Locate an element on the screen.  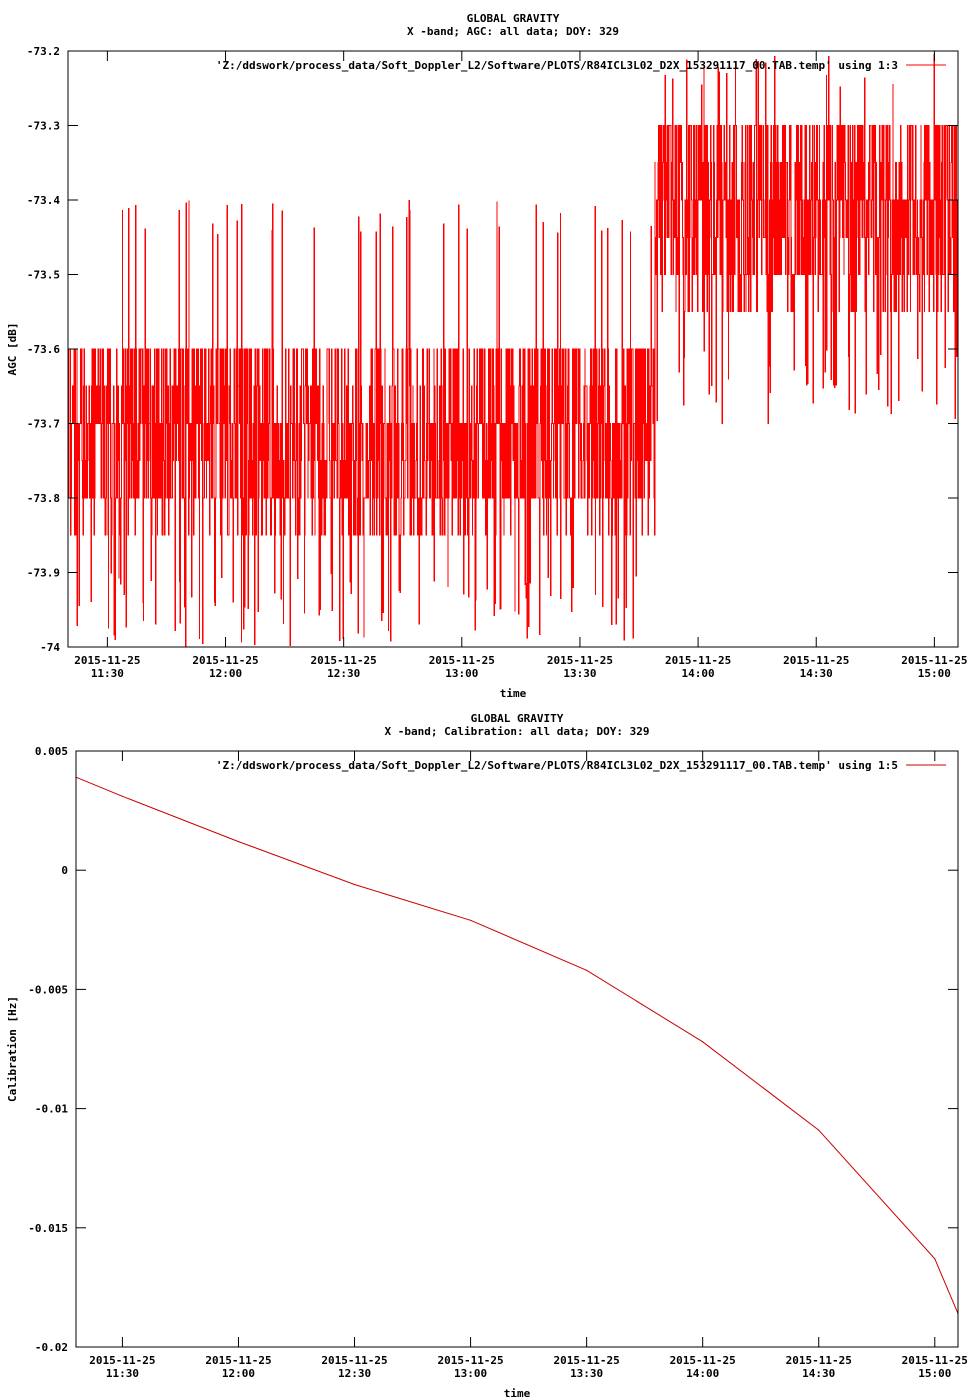
y-tick-label: -73.6 is located at coordinates (43, 349).